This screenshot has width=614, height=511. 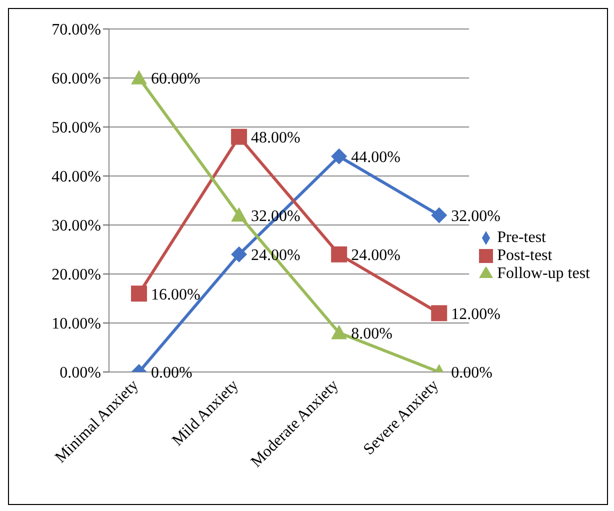 I want to click on y-tick-label: 50.00%, so click(x=76, y=128).